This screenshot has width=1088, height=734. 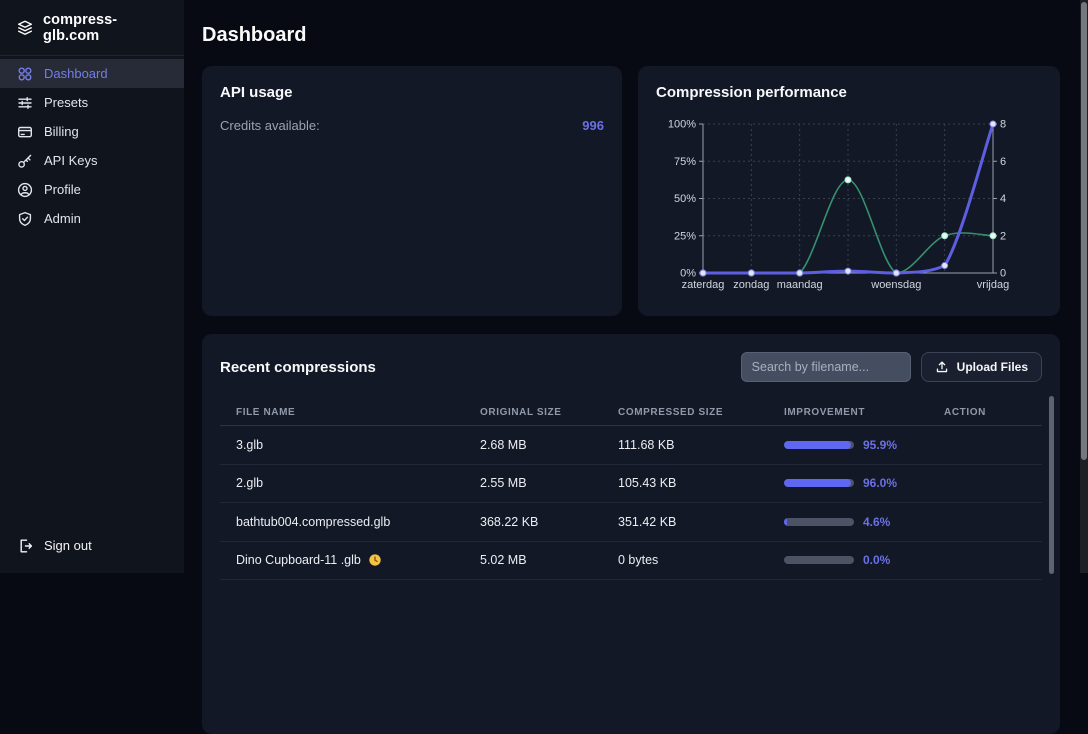 What do you see at coordinates (685, 236) in the screenshot?
I see `svg-text: 25%` at bounding box center [685, 236].